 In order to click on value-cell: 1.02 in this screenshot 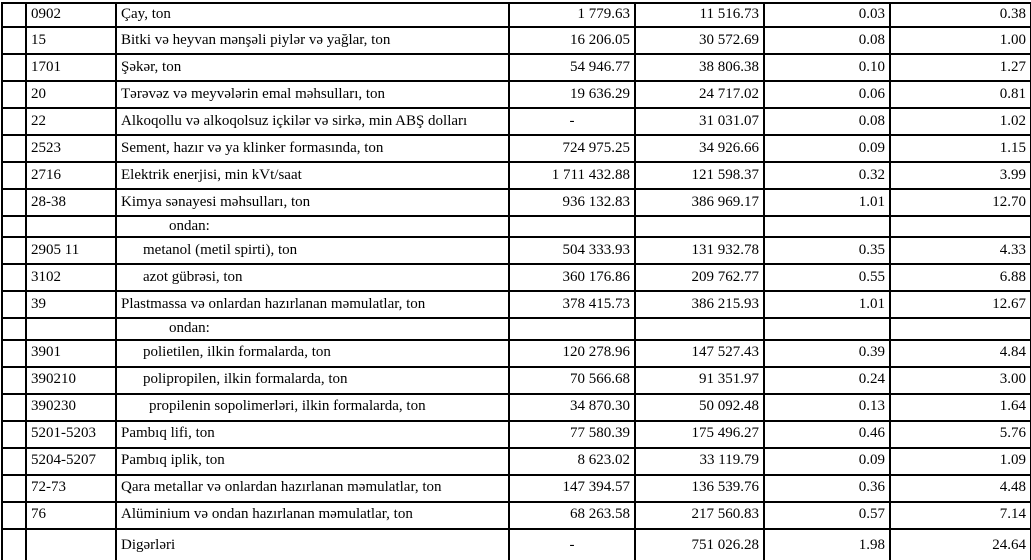, I will do `click(960, 121)`.